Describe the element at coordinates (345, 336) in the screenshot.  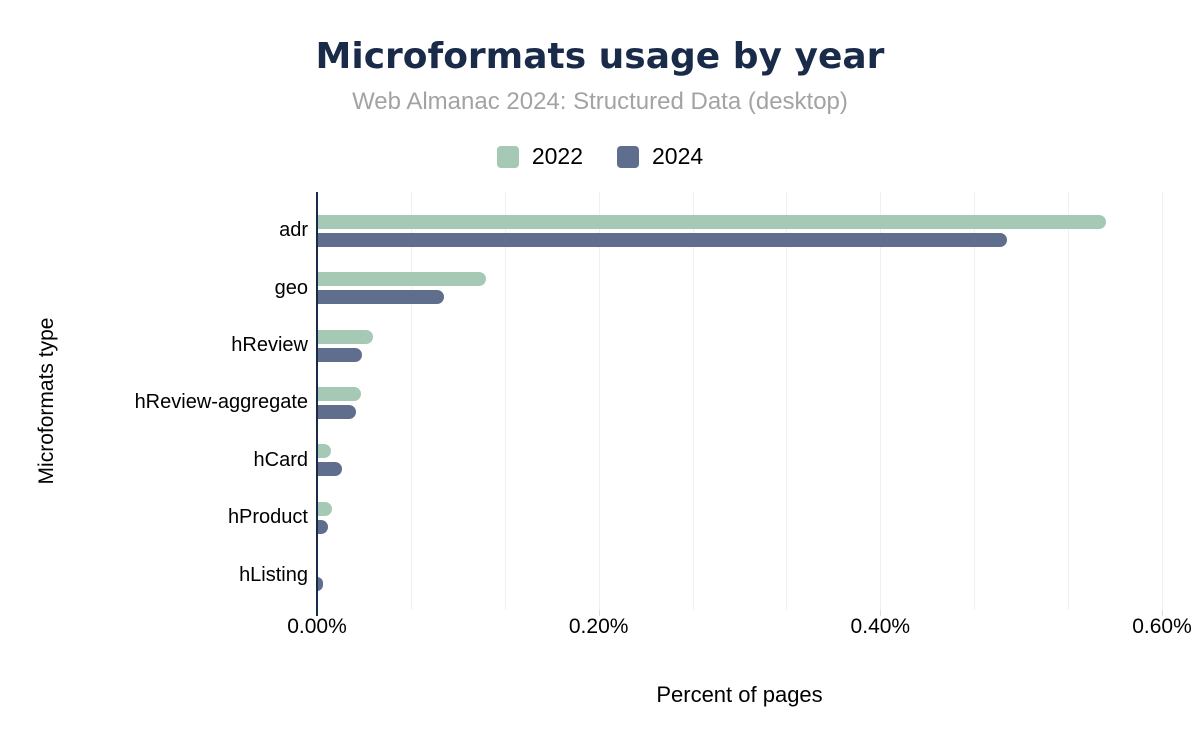
I see `bar-2022-hReview` at that location.